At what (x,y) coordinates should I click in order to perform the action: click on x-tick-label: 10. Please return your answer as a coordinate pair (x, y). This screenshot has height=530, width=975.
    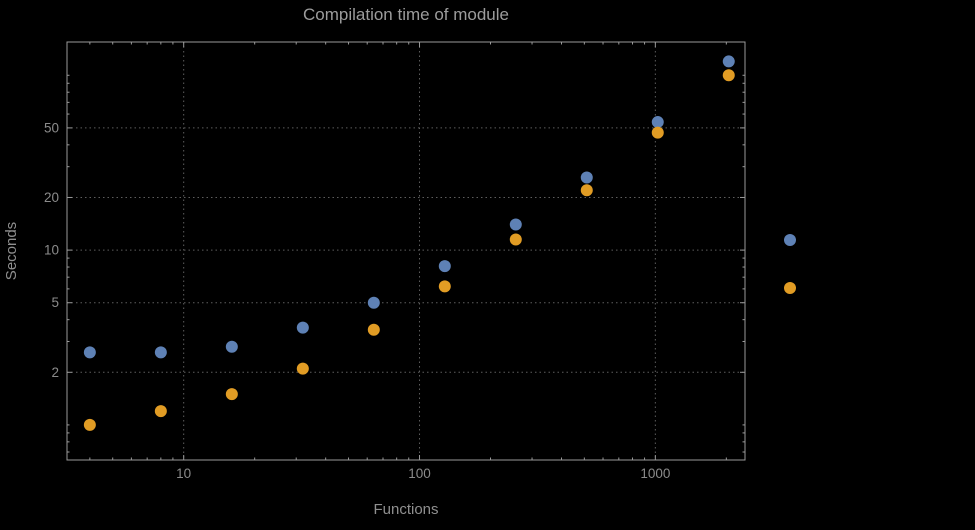
    Looking at the image, I should click on (183, 473).